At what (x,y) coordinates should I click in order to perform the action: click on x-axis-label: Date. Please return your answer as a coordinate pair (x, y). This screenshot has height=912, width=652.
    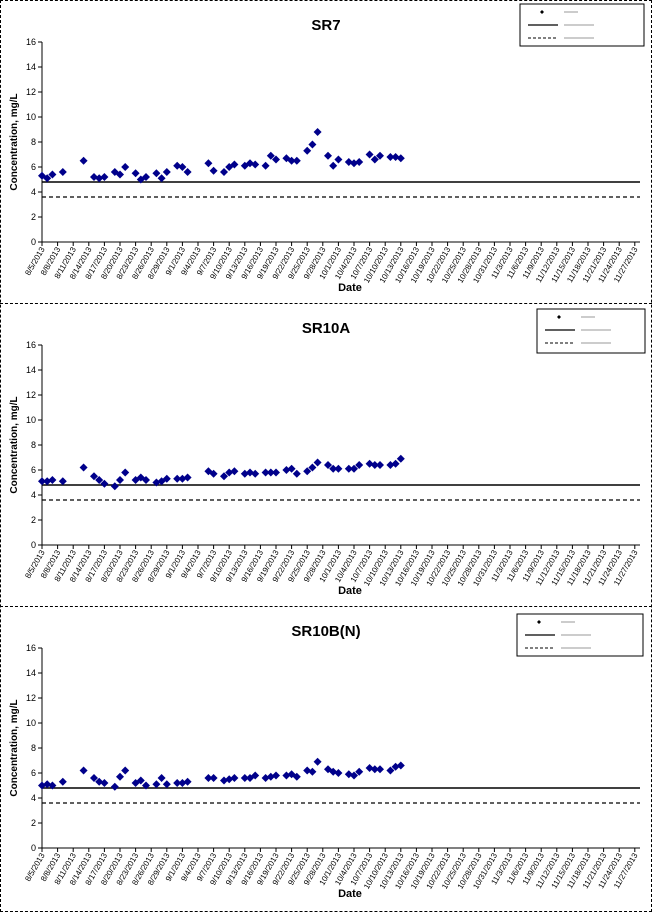
    Looking at the image, I should click on (350, 894).